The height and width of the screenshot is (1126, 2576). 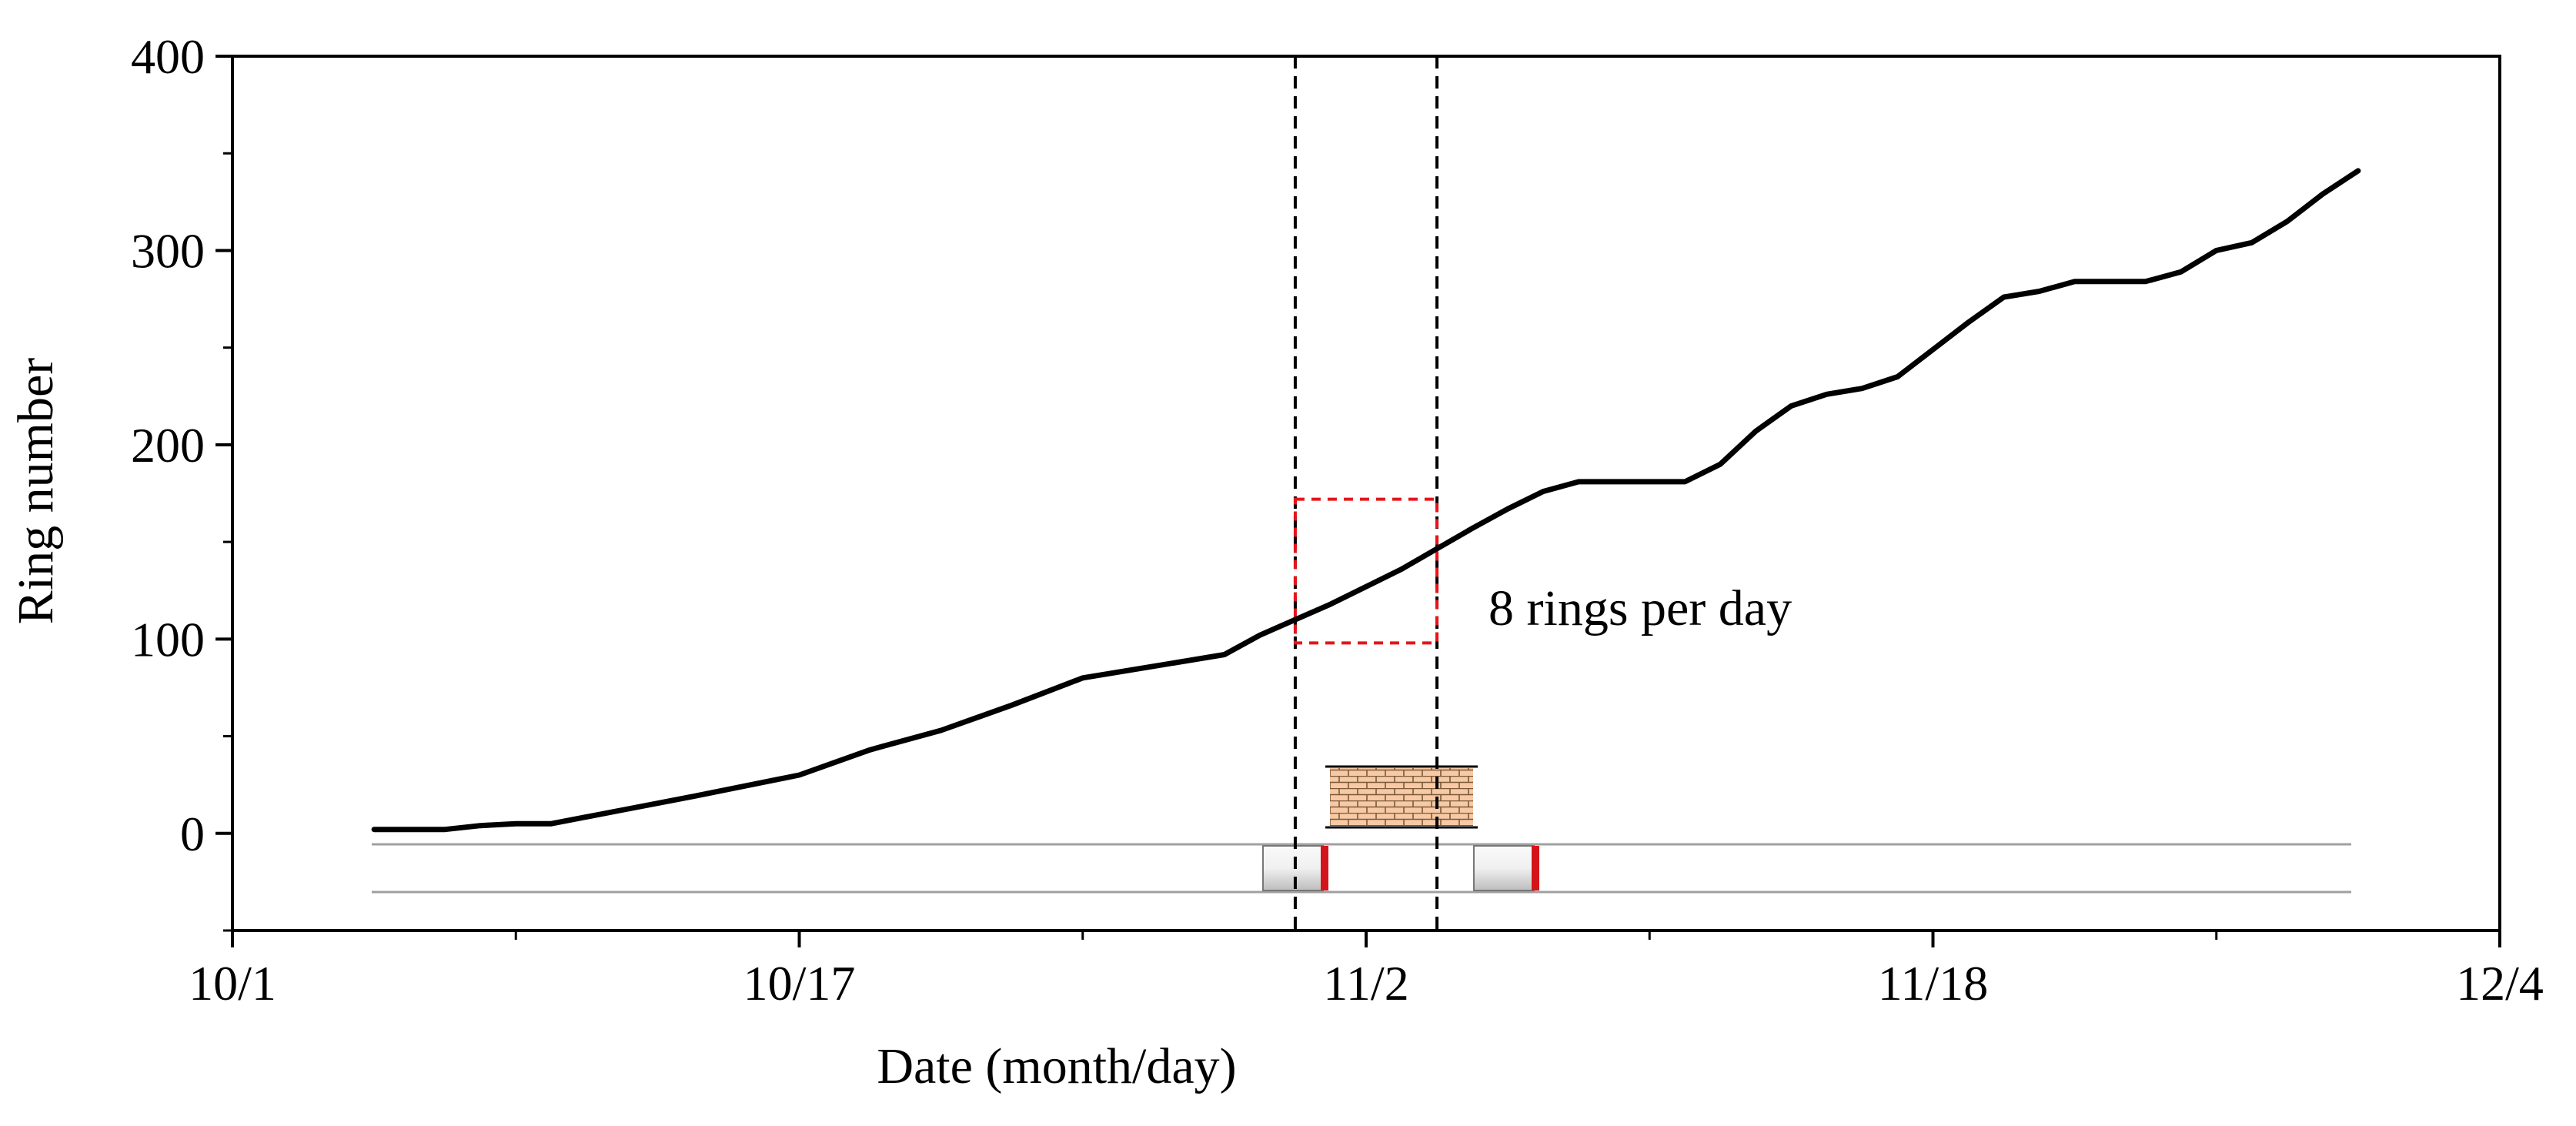 I want to click on y-tick-label-2: 100, so click(x=168, y=639).